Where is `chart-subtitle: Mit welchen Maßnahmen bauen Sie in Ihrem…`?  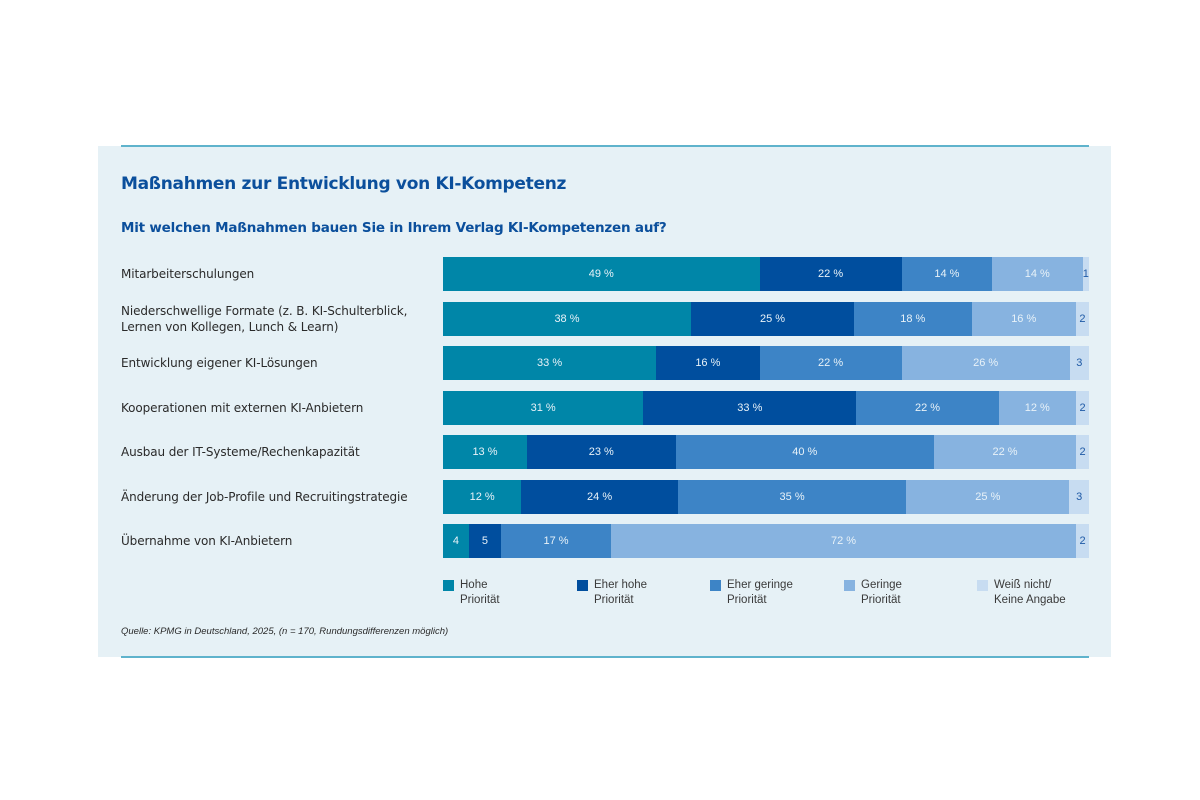
chart-subtitle: Mit welchen Maßnahmen bauen Sie in Ihrem… is located at coordinates (394, 228).